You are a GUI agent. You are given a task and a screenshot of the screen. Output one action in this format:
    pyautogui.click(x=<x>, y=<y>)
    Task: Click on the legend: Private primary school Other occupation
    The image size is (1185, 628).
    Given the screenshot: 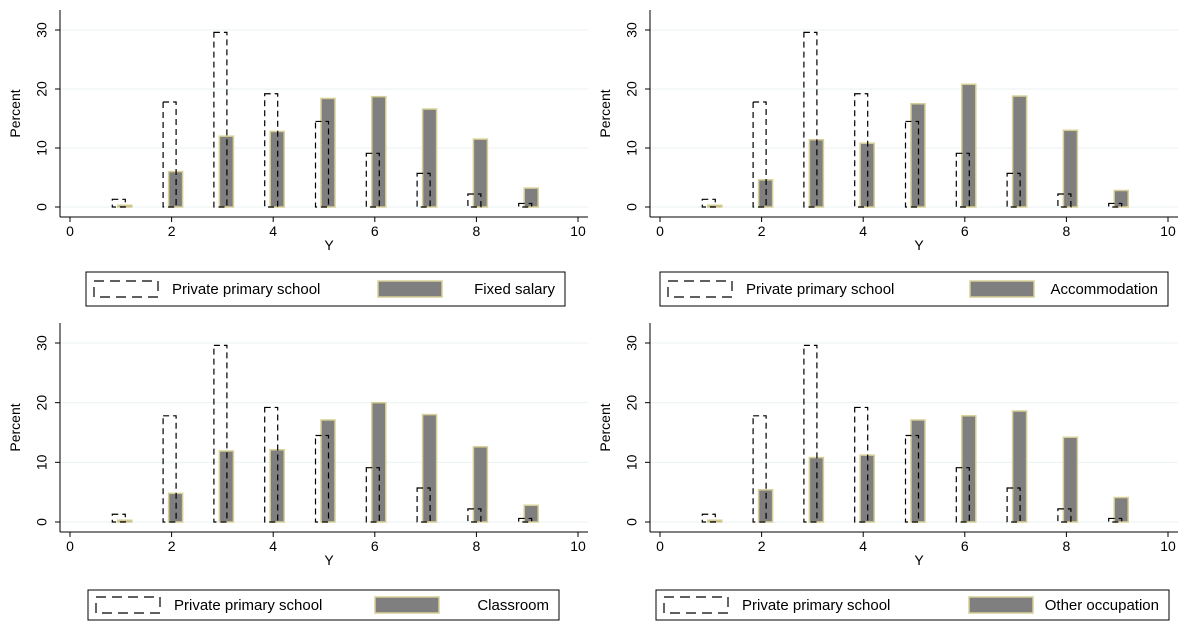 What is the action you would take?
    pyautogui.click(x=912, y=605)
    